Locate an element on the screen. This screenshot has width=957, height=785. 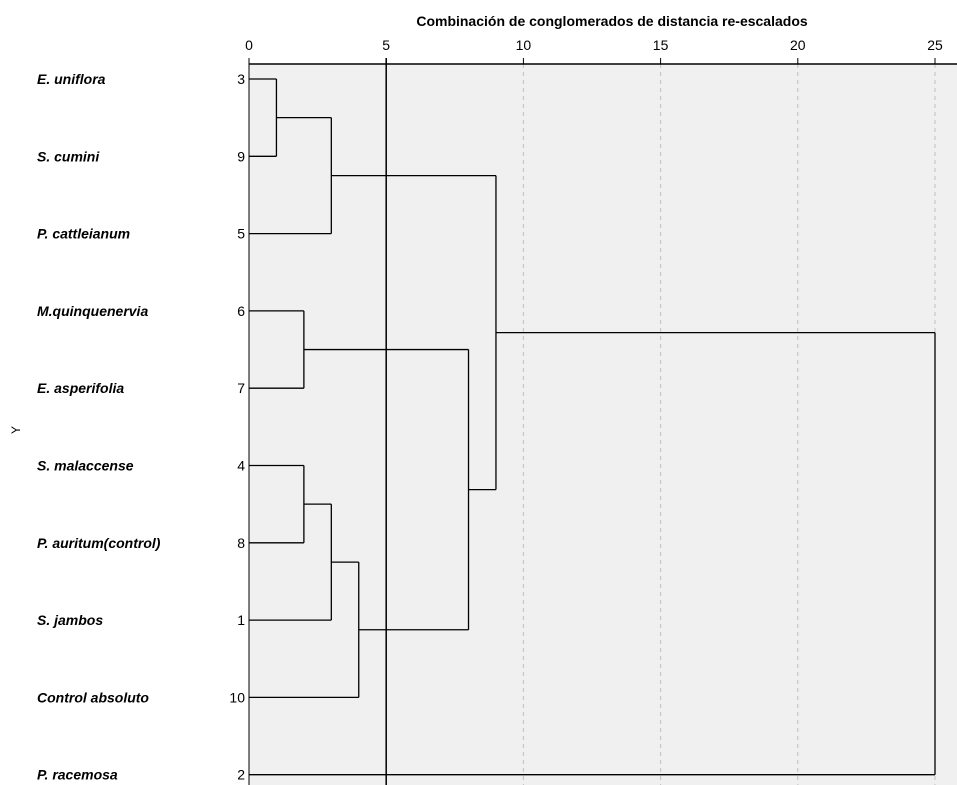
x-tick-label-15: 15 is located at coordinates (661, 45).